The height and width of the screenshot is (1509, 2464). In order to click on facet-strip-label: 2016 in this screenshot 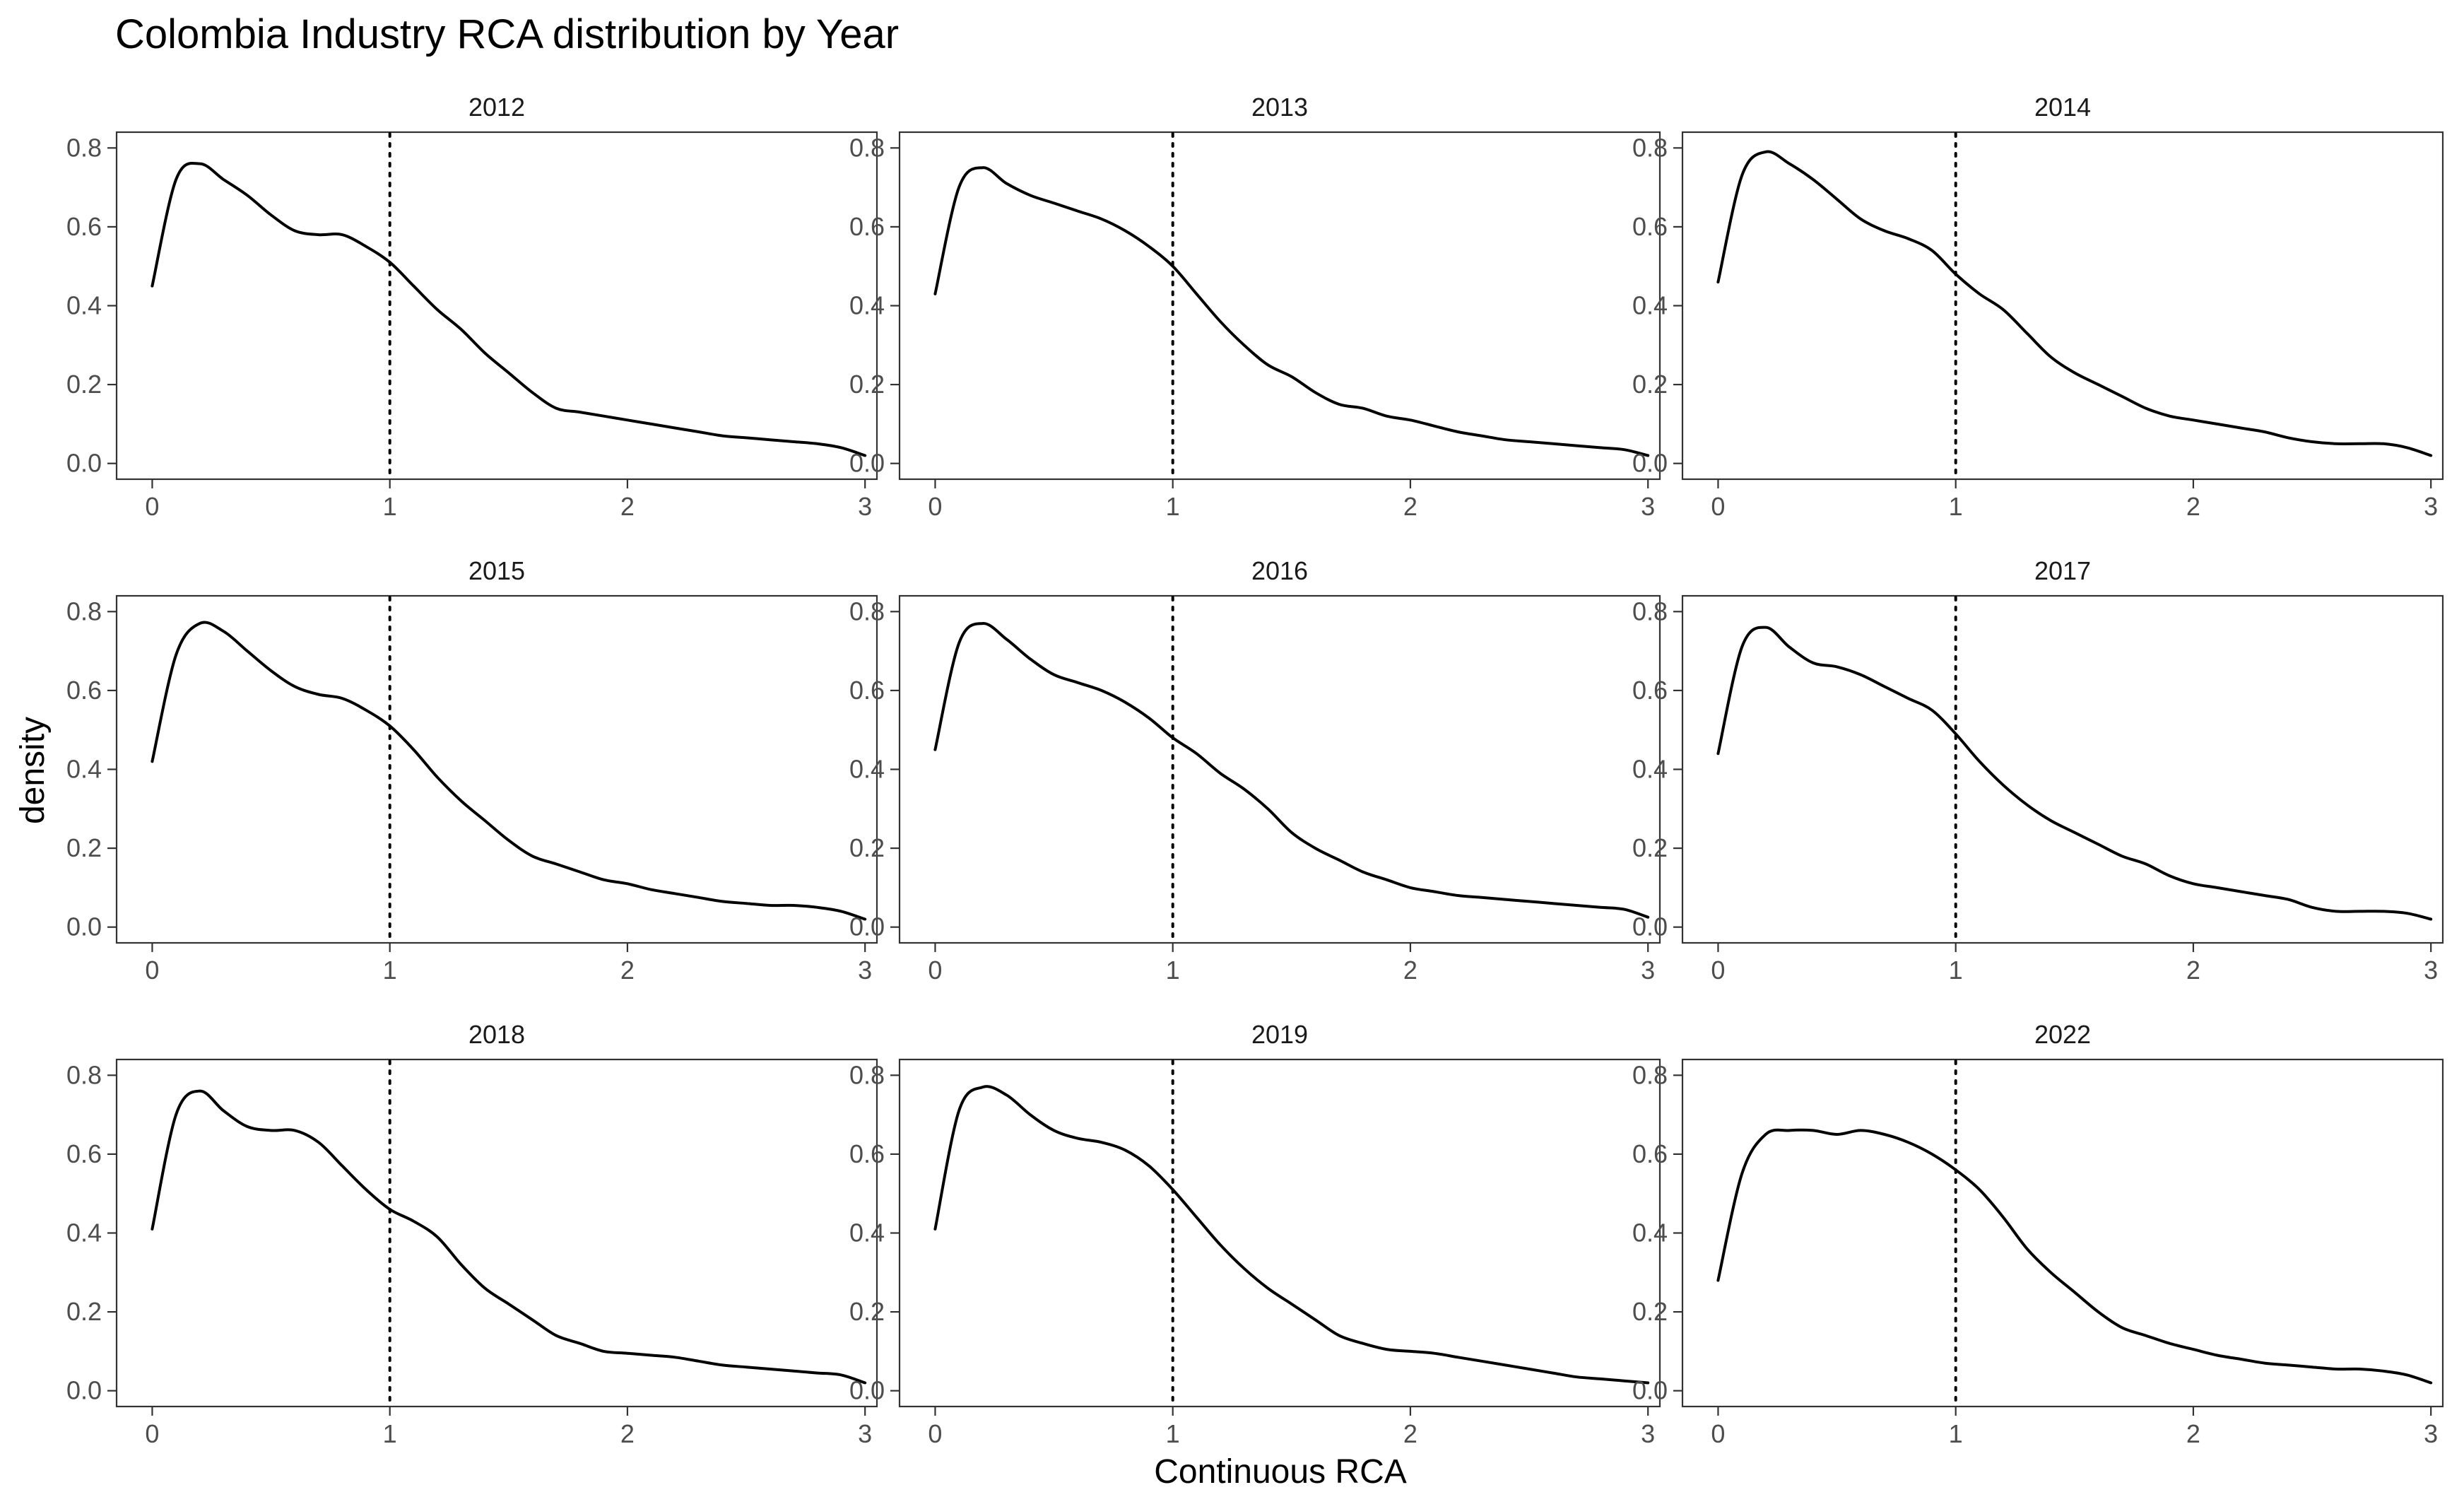, I will do `click(1279, 570)`.